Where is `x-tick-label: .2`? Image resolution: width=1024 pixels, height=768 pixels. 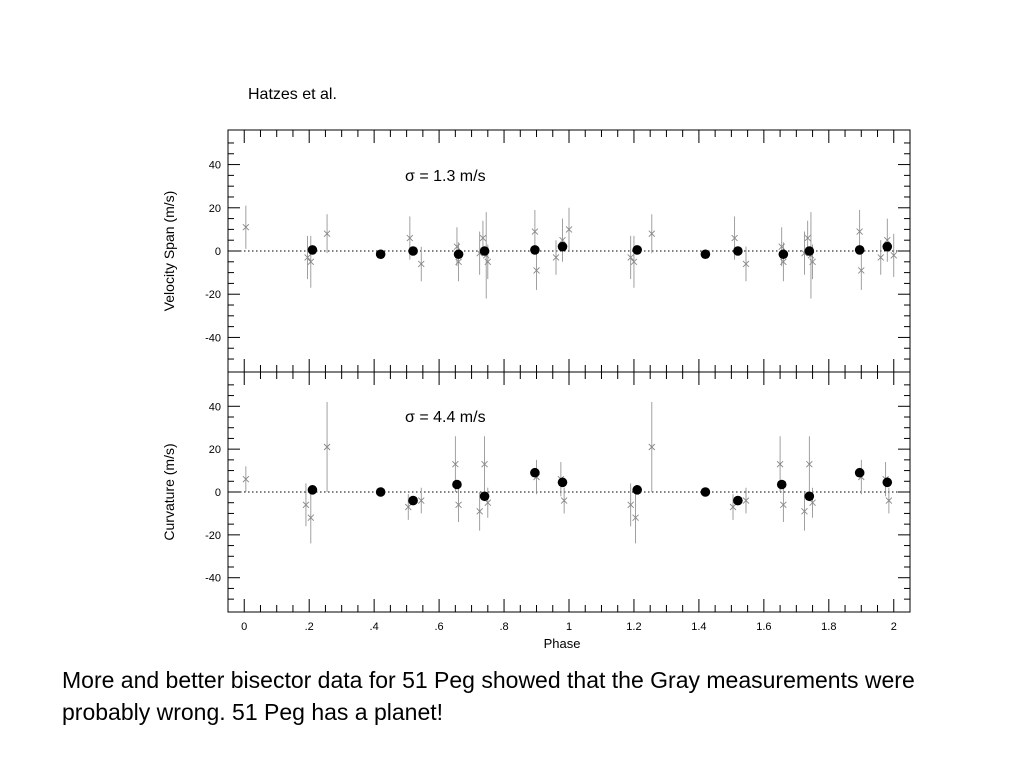 x-tick-label: .2 is located at coordinates (309, 627).